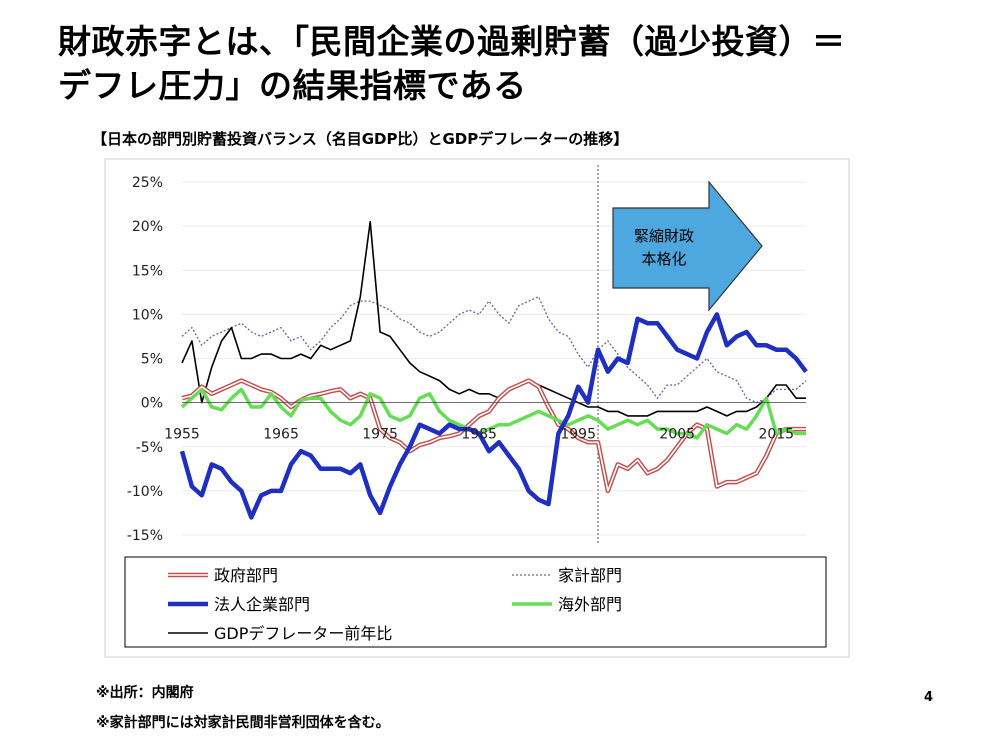  What do you see at coordinates (145, 536) in the screenshot?
I see `y-tick-label: -15%` at bounding box center [145, 536].